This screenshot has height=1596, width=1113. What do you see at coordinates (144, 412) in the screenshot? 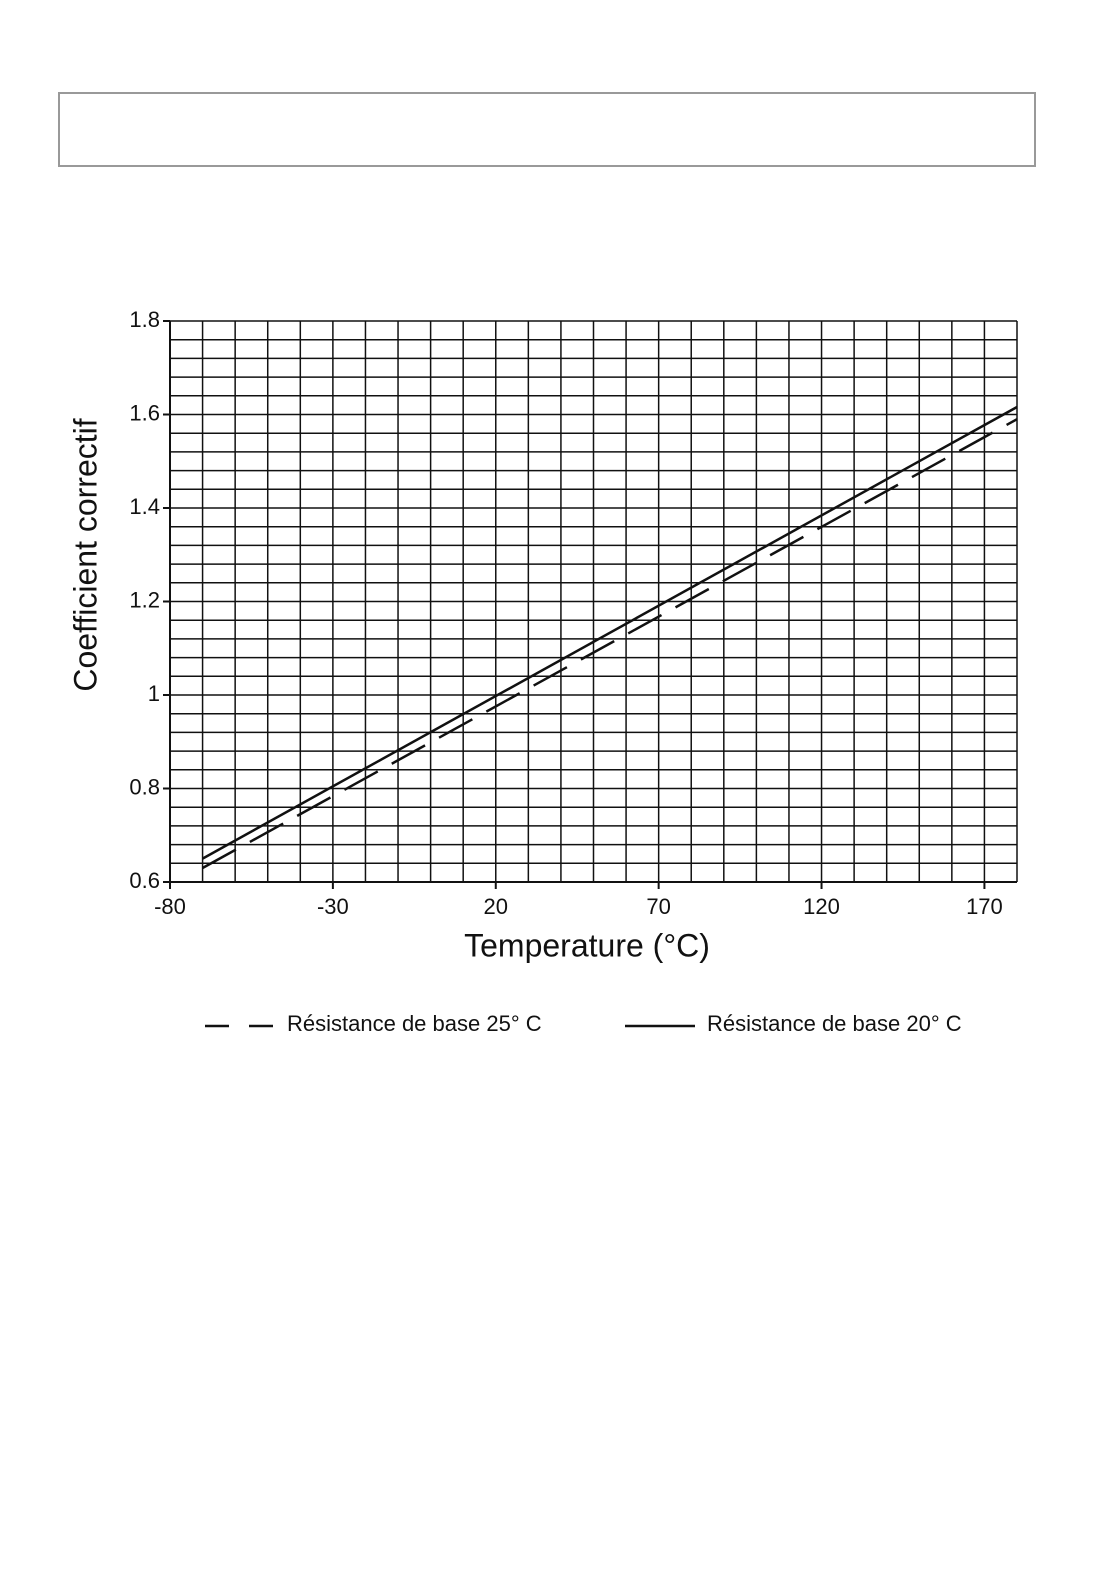
I see `y-tick-label: 1.6` at bounding box center [144, 412].